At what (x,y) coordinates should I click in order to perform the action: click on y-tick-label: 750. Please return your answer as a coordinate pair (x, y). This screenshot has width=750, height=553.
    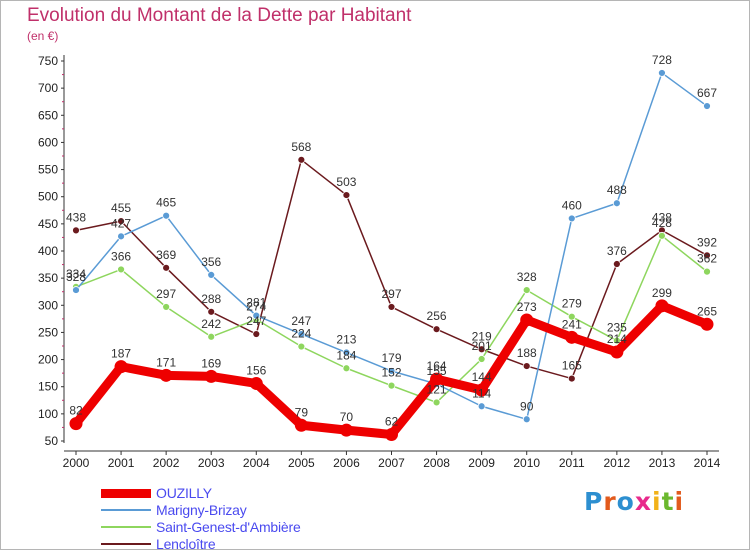
    Looking at the image, I should click on (48, 61).